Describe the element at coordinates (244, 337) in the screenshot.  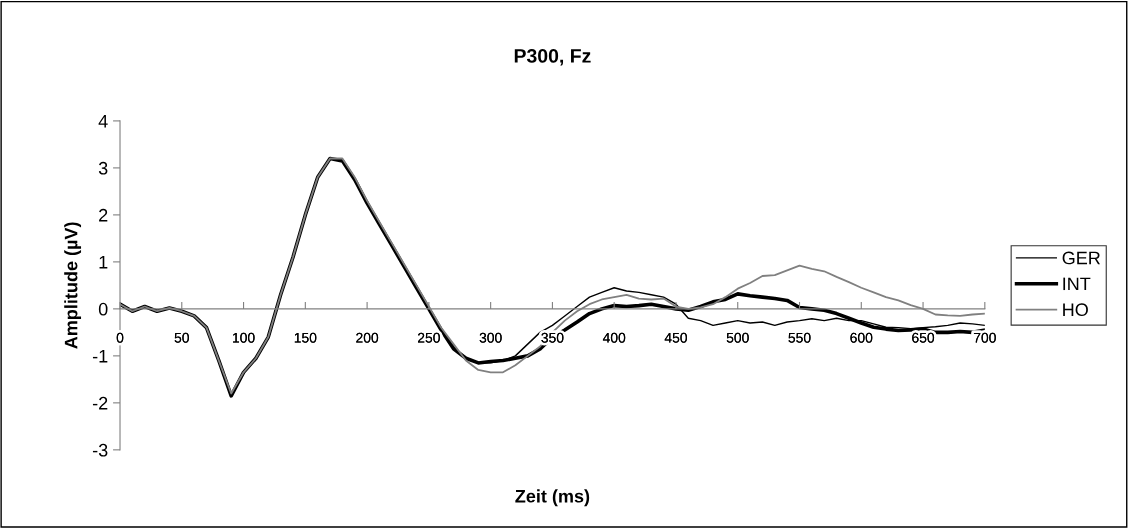
I see `x-tick-label: 100` at that location.